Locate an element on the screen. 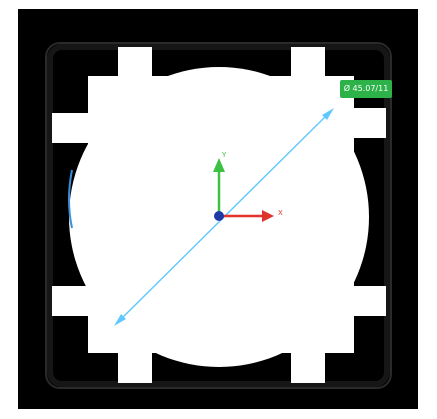  bridge-lower is located at coordinates (221, 314).